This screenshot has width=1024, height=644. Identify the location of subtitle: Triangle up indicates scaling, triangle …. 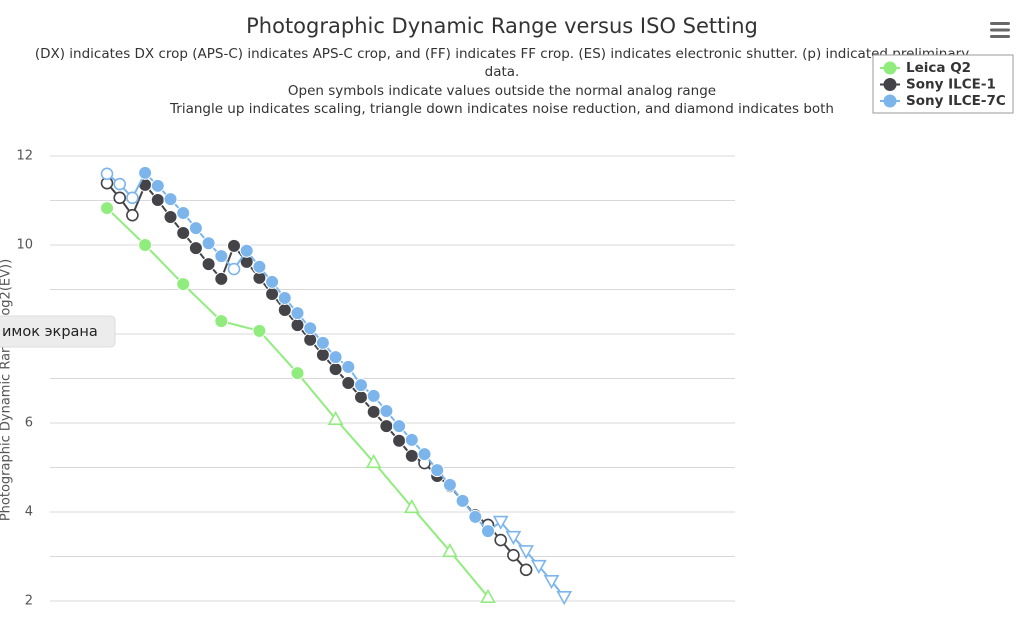
(501, 109).